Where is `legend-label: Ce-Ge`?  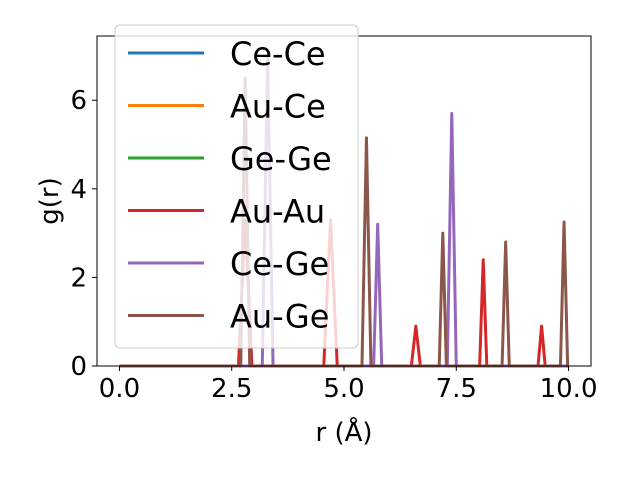 legend-label: Ce-Ge is located at coordinates (279, 264).